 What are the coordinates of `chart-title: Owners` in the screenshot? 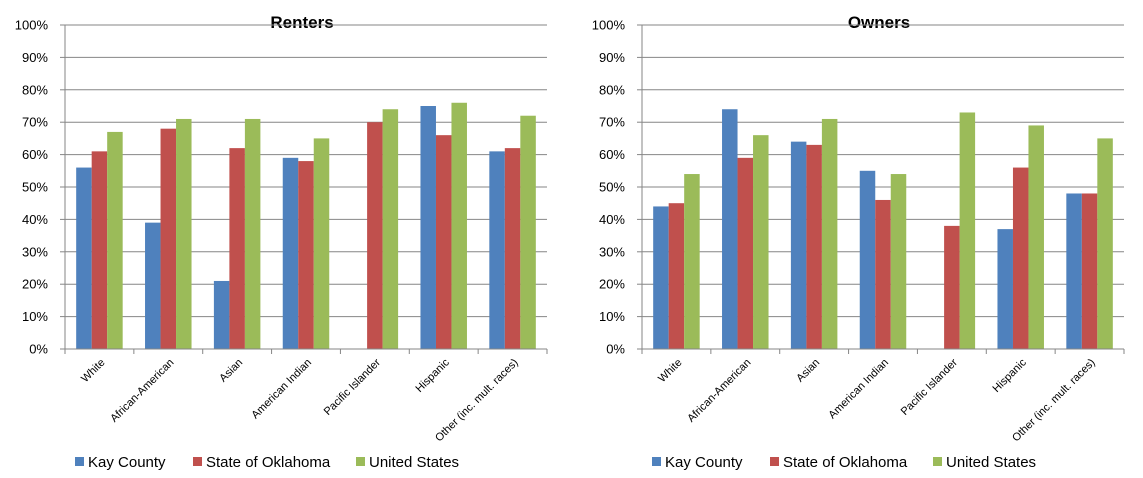 It's located at (879, 22).